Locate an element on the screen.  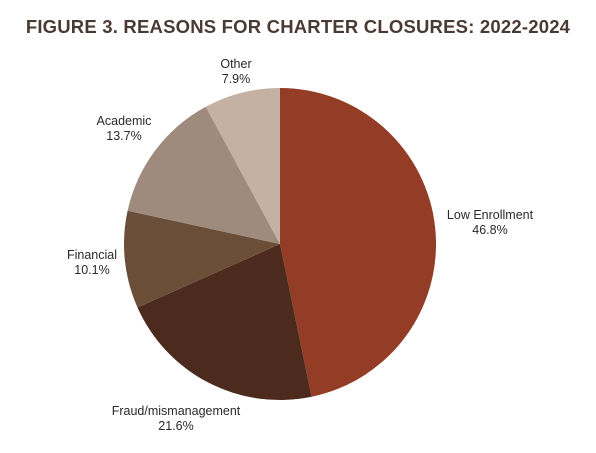
slice-label: Financial is located at coordinates (92, 255).